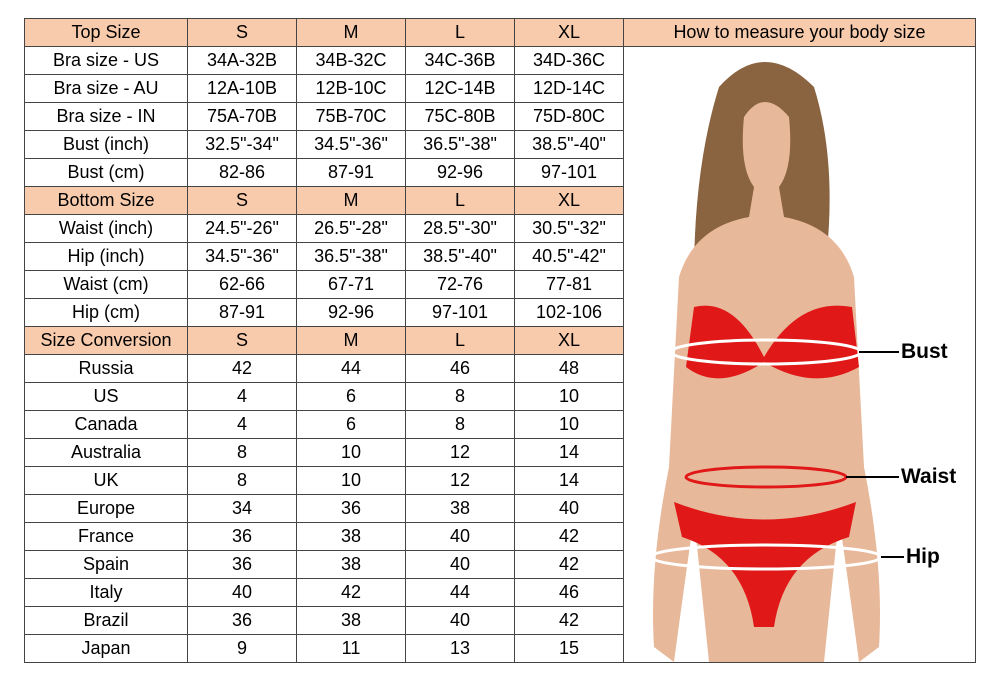 This screenshot has width=1000, height=680. What do you see at coordinates (799, 33) in the screenshot?
I see `panel-title: How to measure your body size` at bounding box center [799, 33].